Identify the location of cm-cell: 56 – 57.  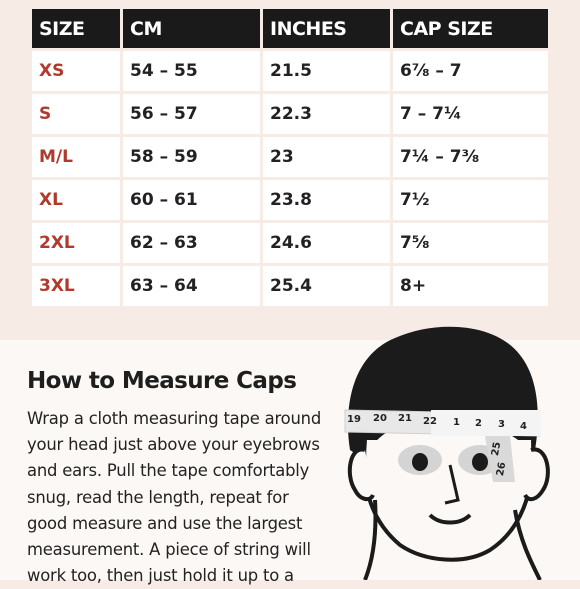
(191, 114).